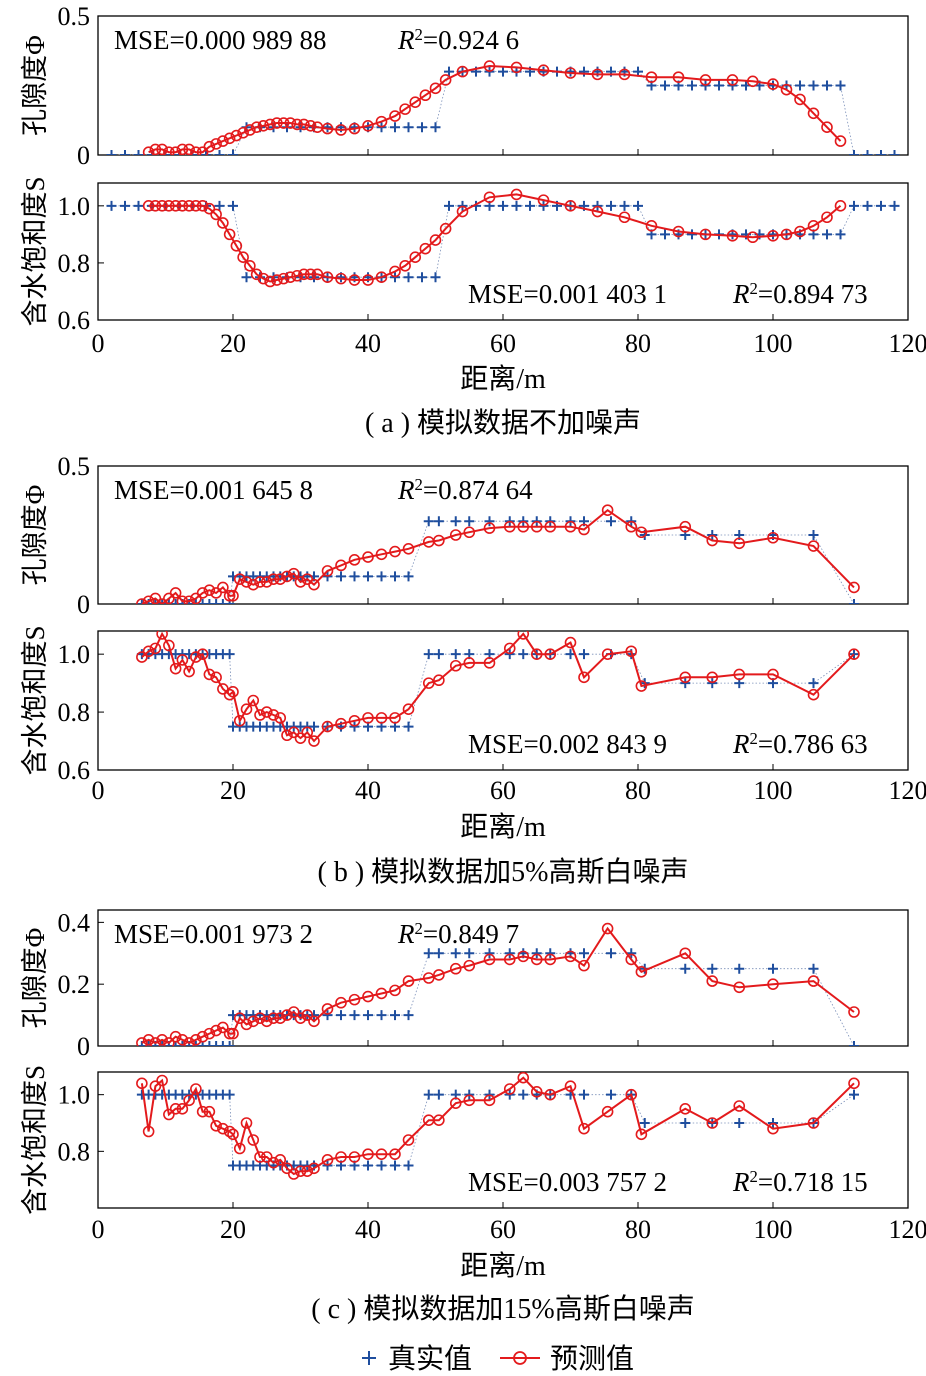 This screenshot has width=926, height=1376. I want to click on plot-area, so click(498, 689).